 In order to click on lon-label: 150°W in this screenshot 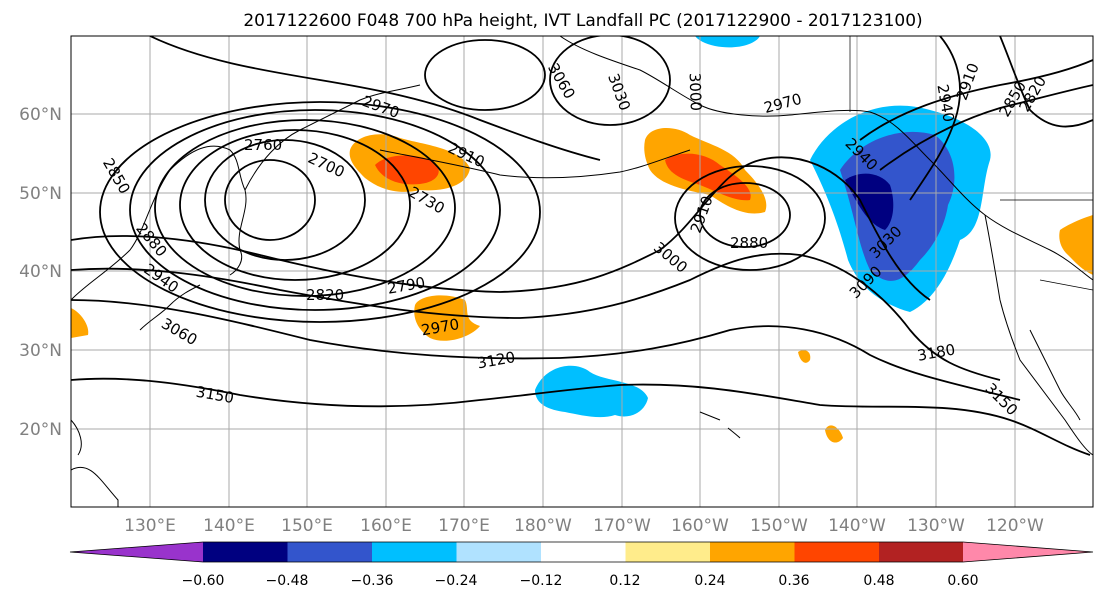, I will do `click(779, 526)`.